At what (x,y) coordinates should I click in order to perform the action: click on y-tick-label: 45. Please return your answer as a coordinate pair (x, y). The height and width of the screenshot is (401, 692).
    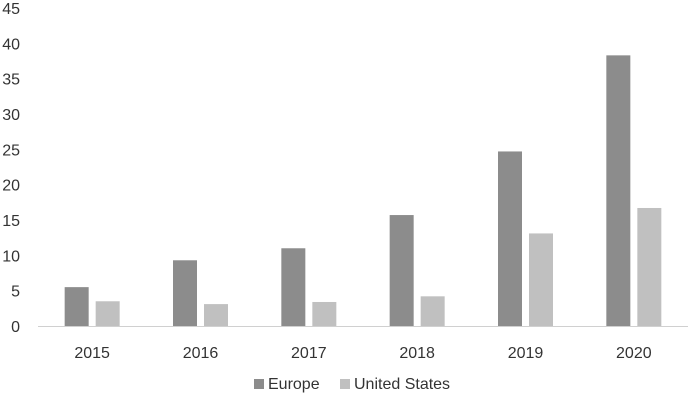
    Looking at the image, I should click on (11, 9).